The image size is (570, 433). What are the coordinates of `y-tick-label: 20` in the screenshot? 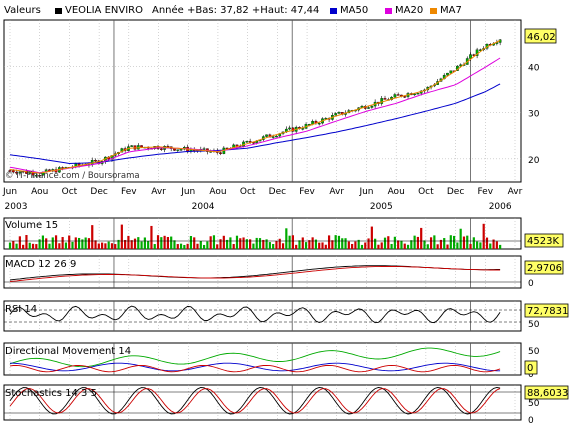 It's located at (534, 161).